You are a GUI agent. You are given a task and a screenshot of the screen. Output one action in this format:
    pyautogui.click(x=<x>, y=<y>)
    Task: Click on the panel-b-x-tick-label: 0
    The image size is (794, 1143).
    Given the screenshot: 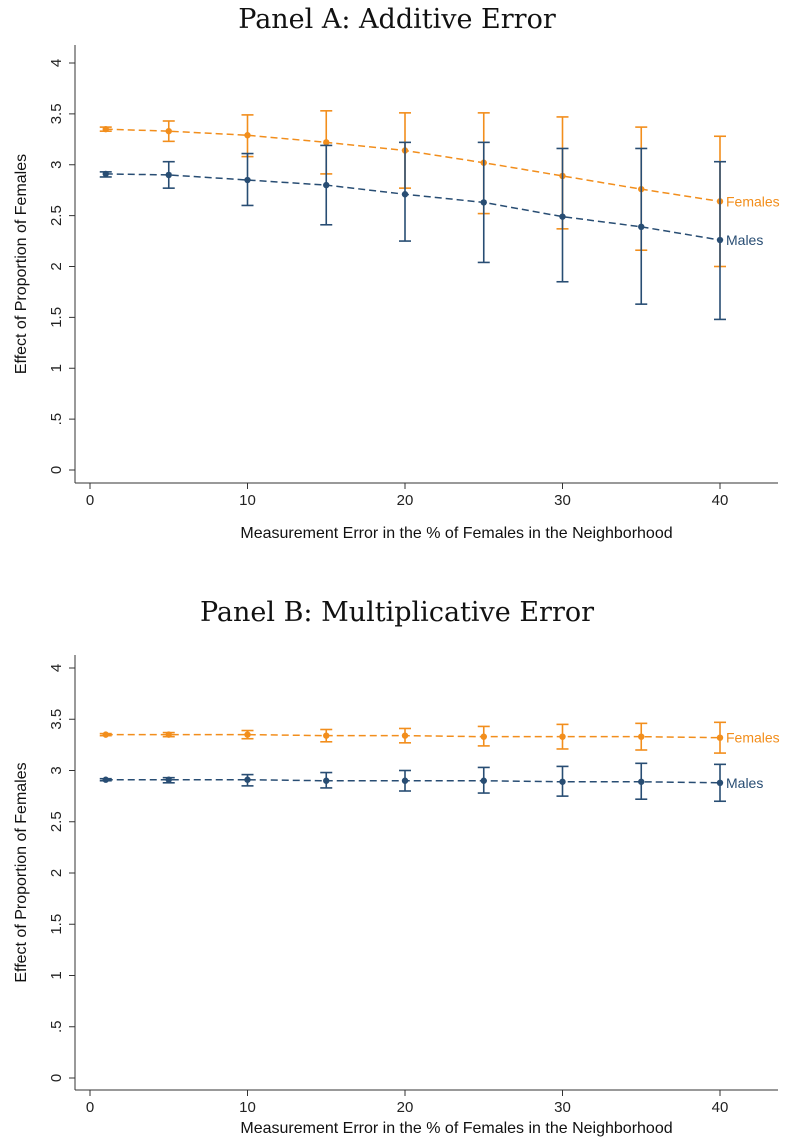 What is the action you would take?
    pyautogui.click(x=90, y=1107)
    